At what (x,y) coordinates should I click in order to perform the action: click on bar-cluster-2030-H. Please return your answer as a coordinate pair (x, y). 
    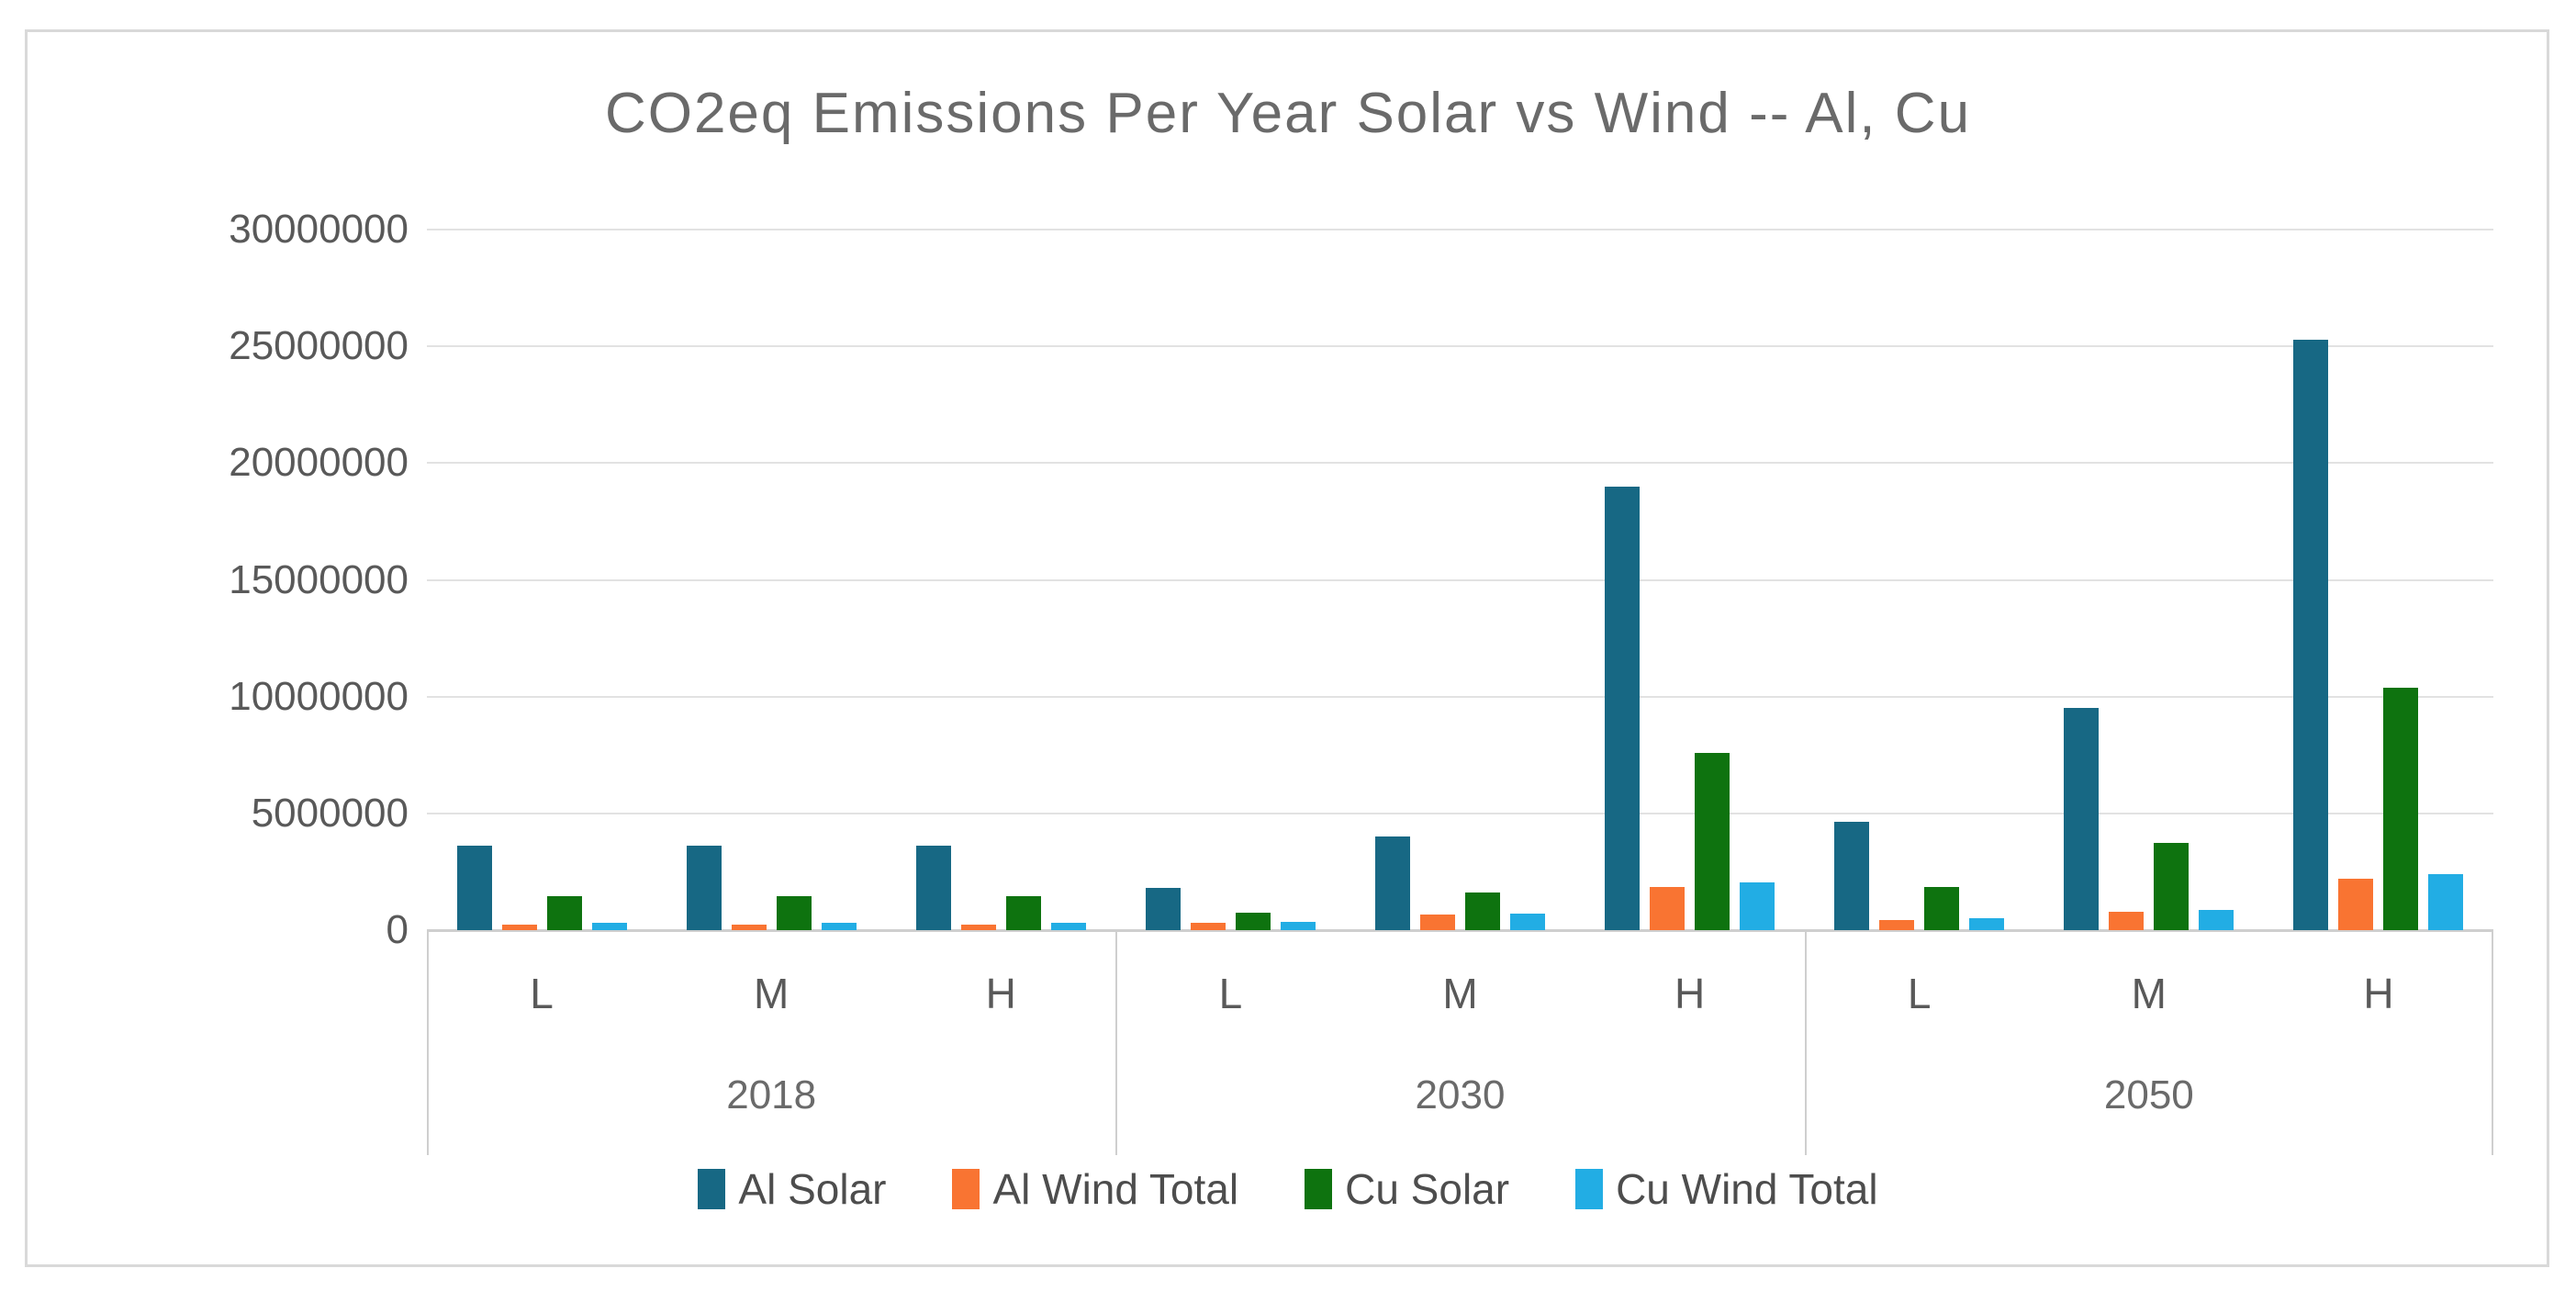
    Looking at the image, I should click on (1690, 708).